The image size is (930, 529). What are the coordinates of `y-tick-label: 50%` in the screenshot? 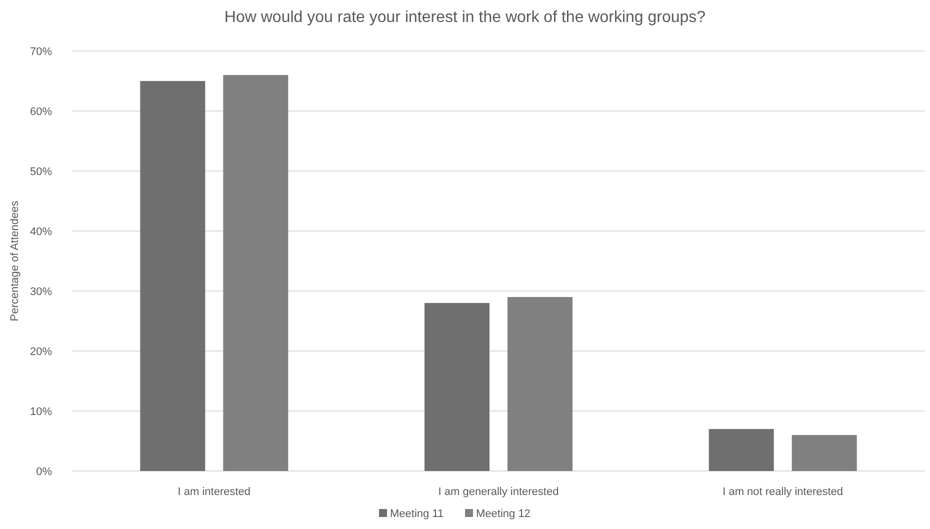 It's located at (41, 172).